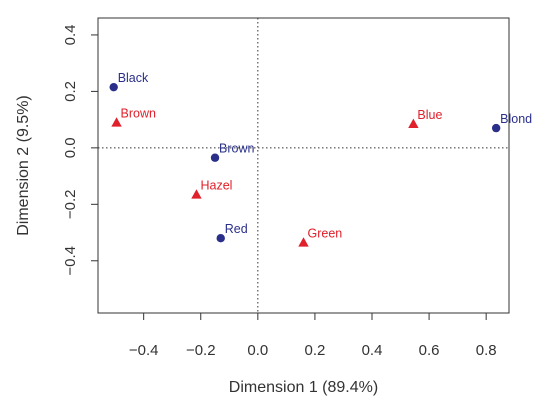 The width and height of the screenshot is (547, 409). Describe the element at coordinates (303, 387) in the screenshot. I see `x-axis-title: Dimension 1 (89.4%)` at that location.